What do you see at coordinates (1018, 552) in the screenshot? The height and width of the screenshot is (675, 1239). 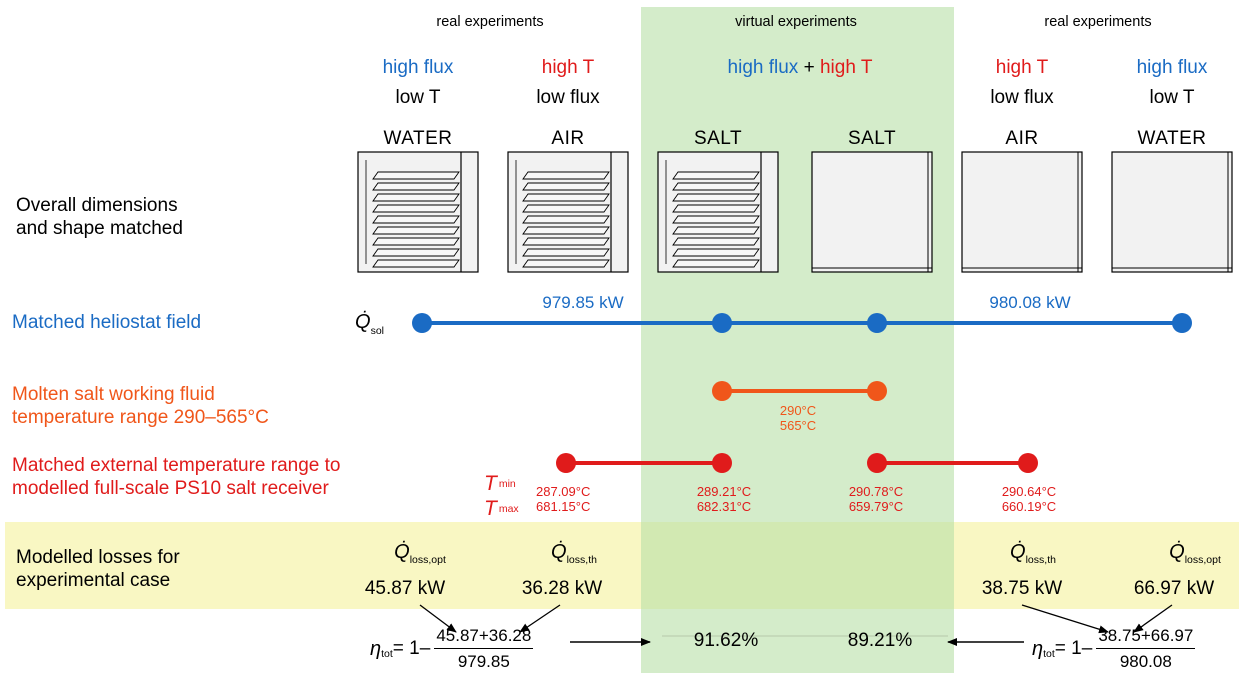 I see `loss-3-q: Q̇` at bounding box center [1018, 552].